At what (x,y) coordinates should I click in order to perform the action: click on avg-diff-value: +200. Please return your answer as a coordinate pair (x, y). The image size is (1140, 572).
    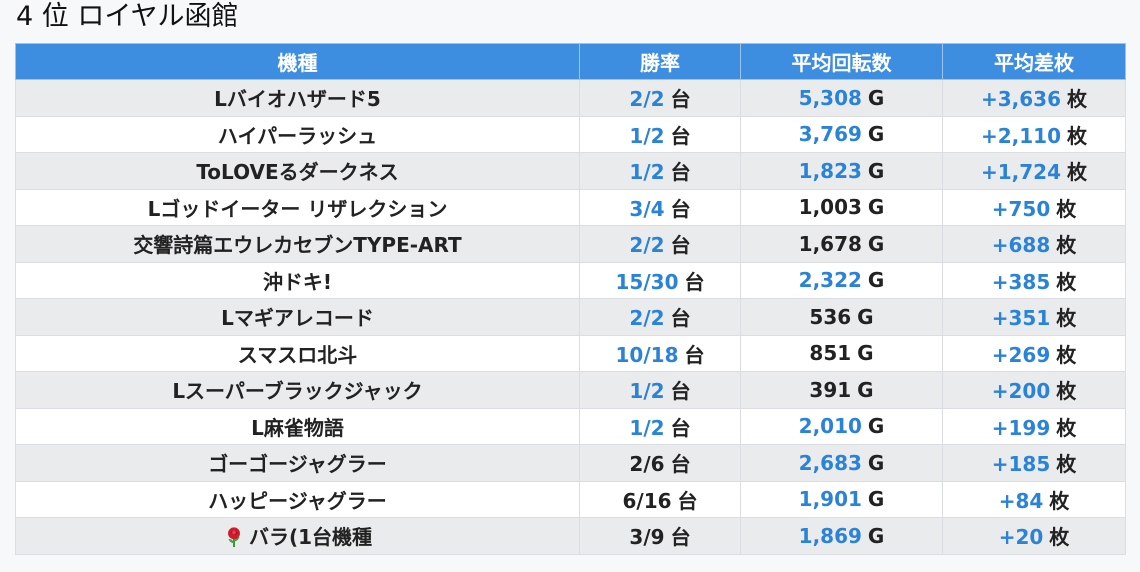
    Looking at the image, I should click on (1021, 391).